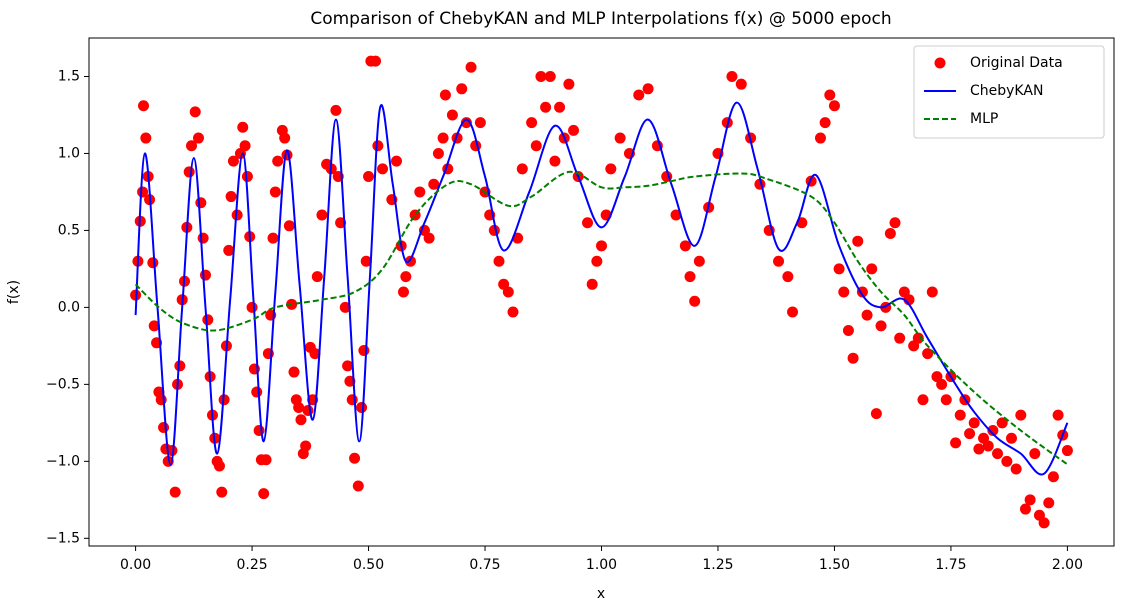 This screenshot has width=1128, height=608. I want to click on x-tick-label: 0.00, so click(135, 565).